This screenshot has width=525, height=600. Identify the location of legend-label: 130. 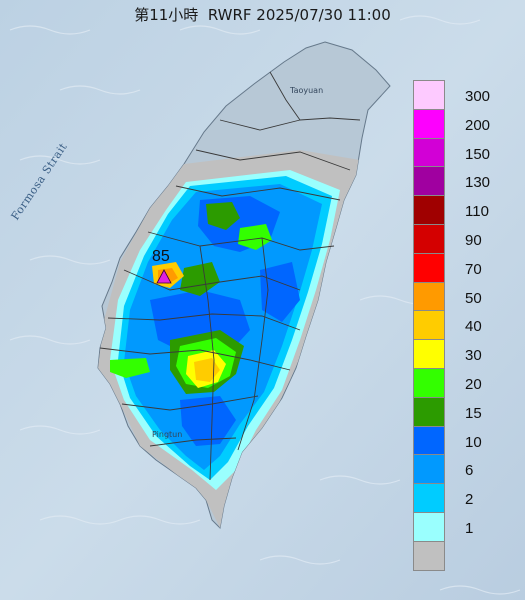
(478, 183).